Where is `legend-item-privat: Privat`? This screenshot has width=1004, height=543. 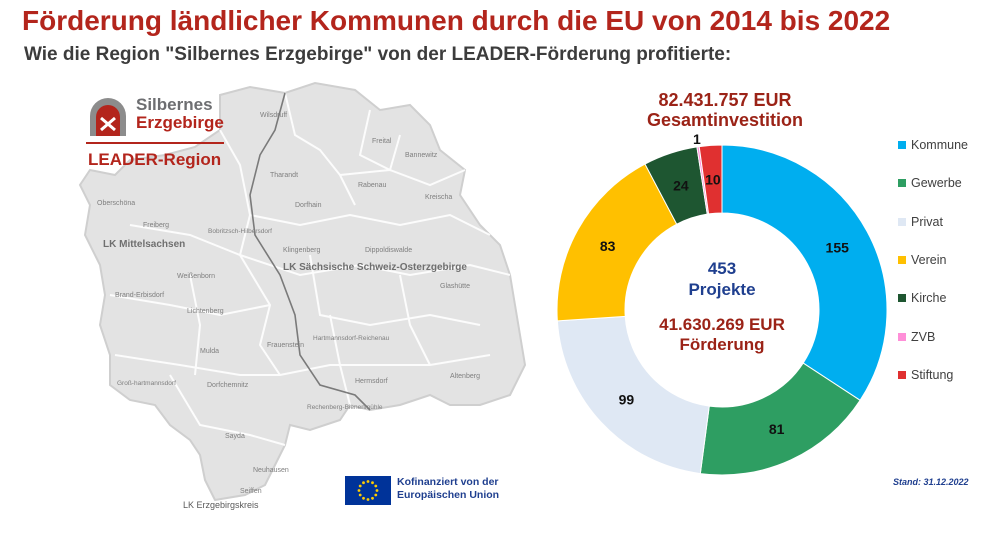
legend-item-privat: Privat is located at coordinates (933, 222).